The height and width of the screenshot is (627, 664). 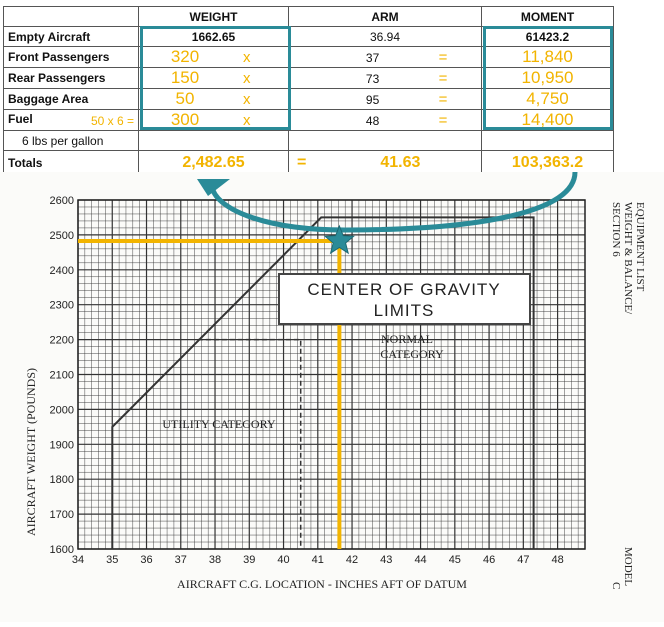 I want to click on utility-envelope-line, so click(x=249, y=443).